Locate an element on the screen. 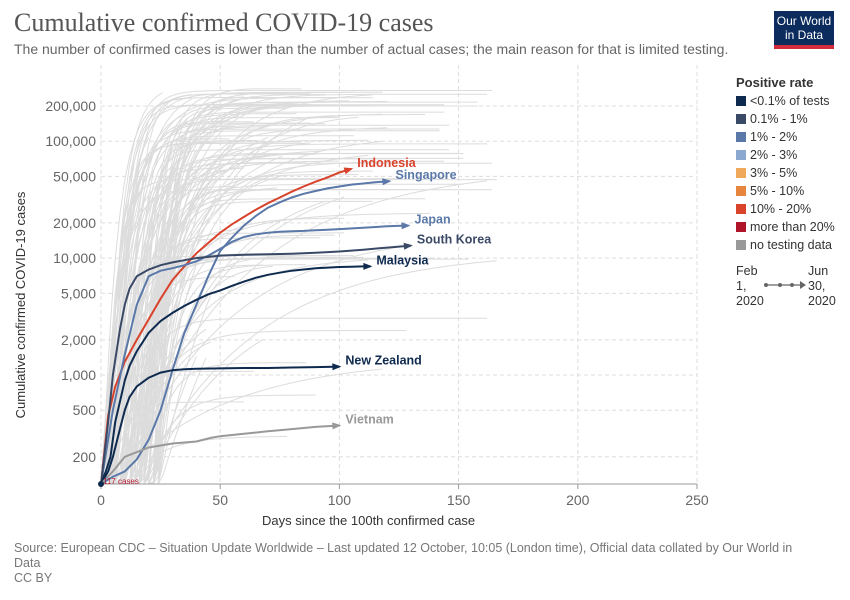 This screenshot has height=600, width=850. legend-item: 2% - 3% is located at coordinates (766, 155).